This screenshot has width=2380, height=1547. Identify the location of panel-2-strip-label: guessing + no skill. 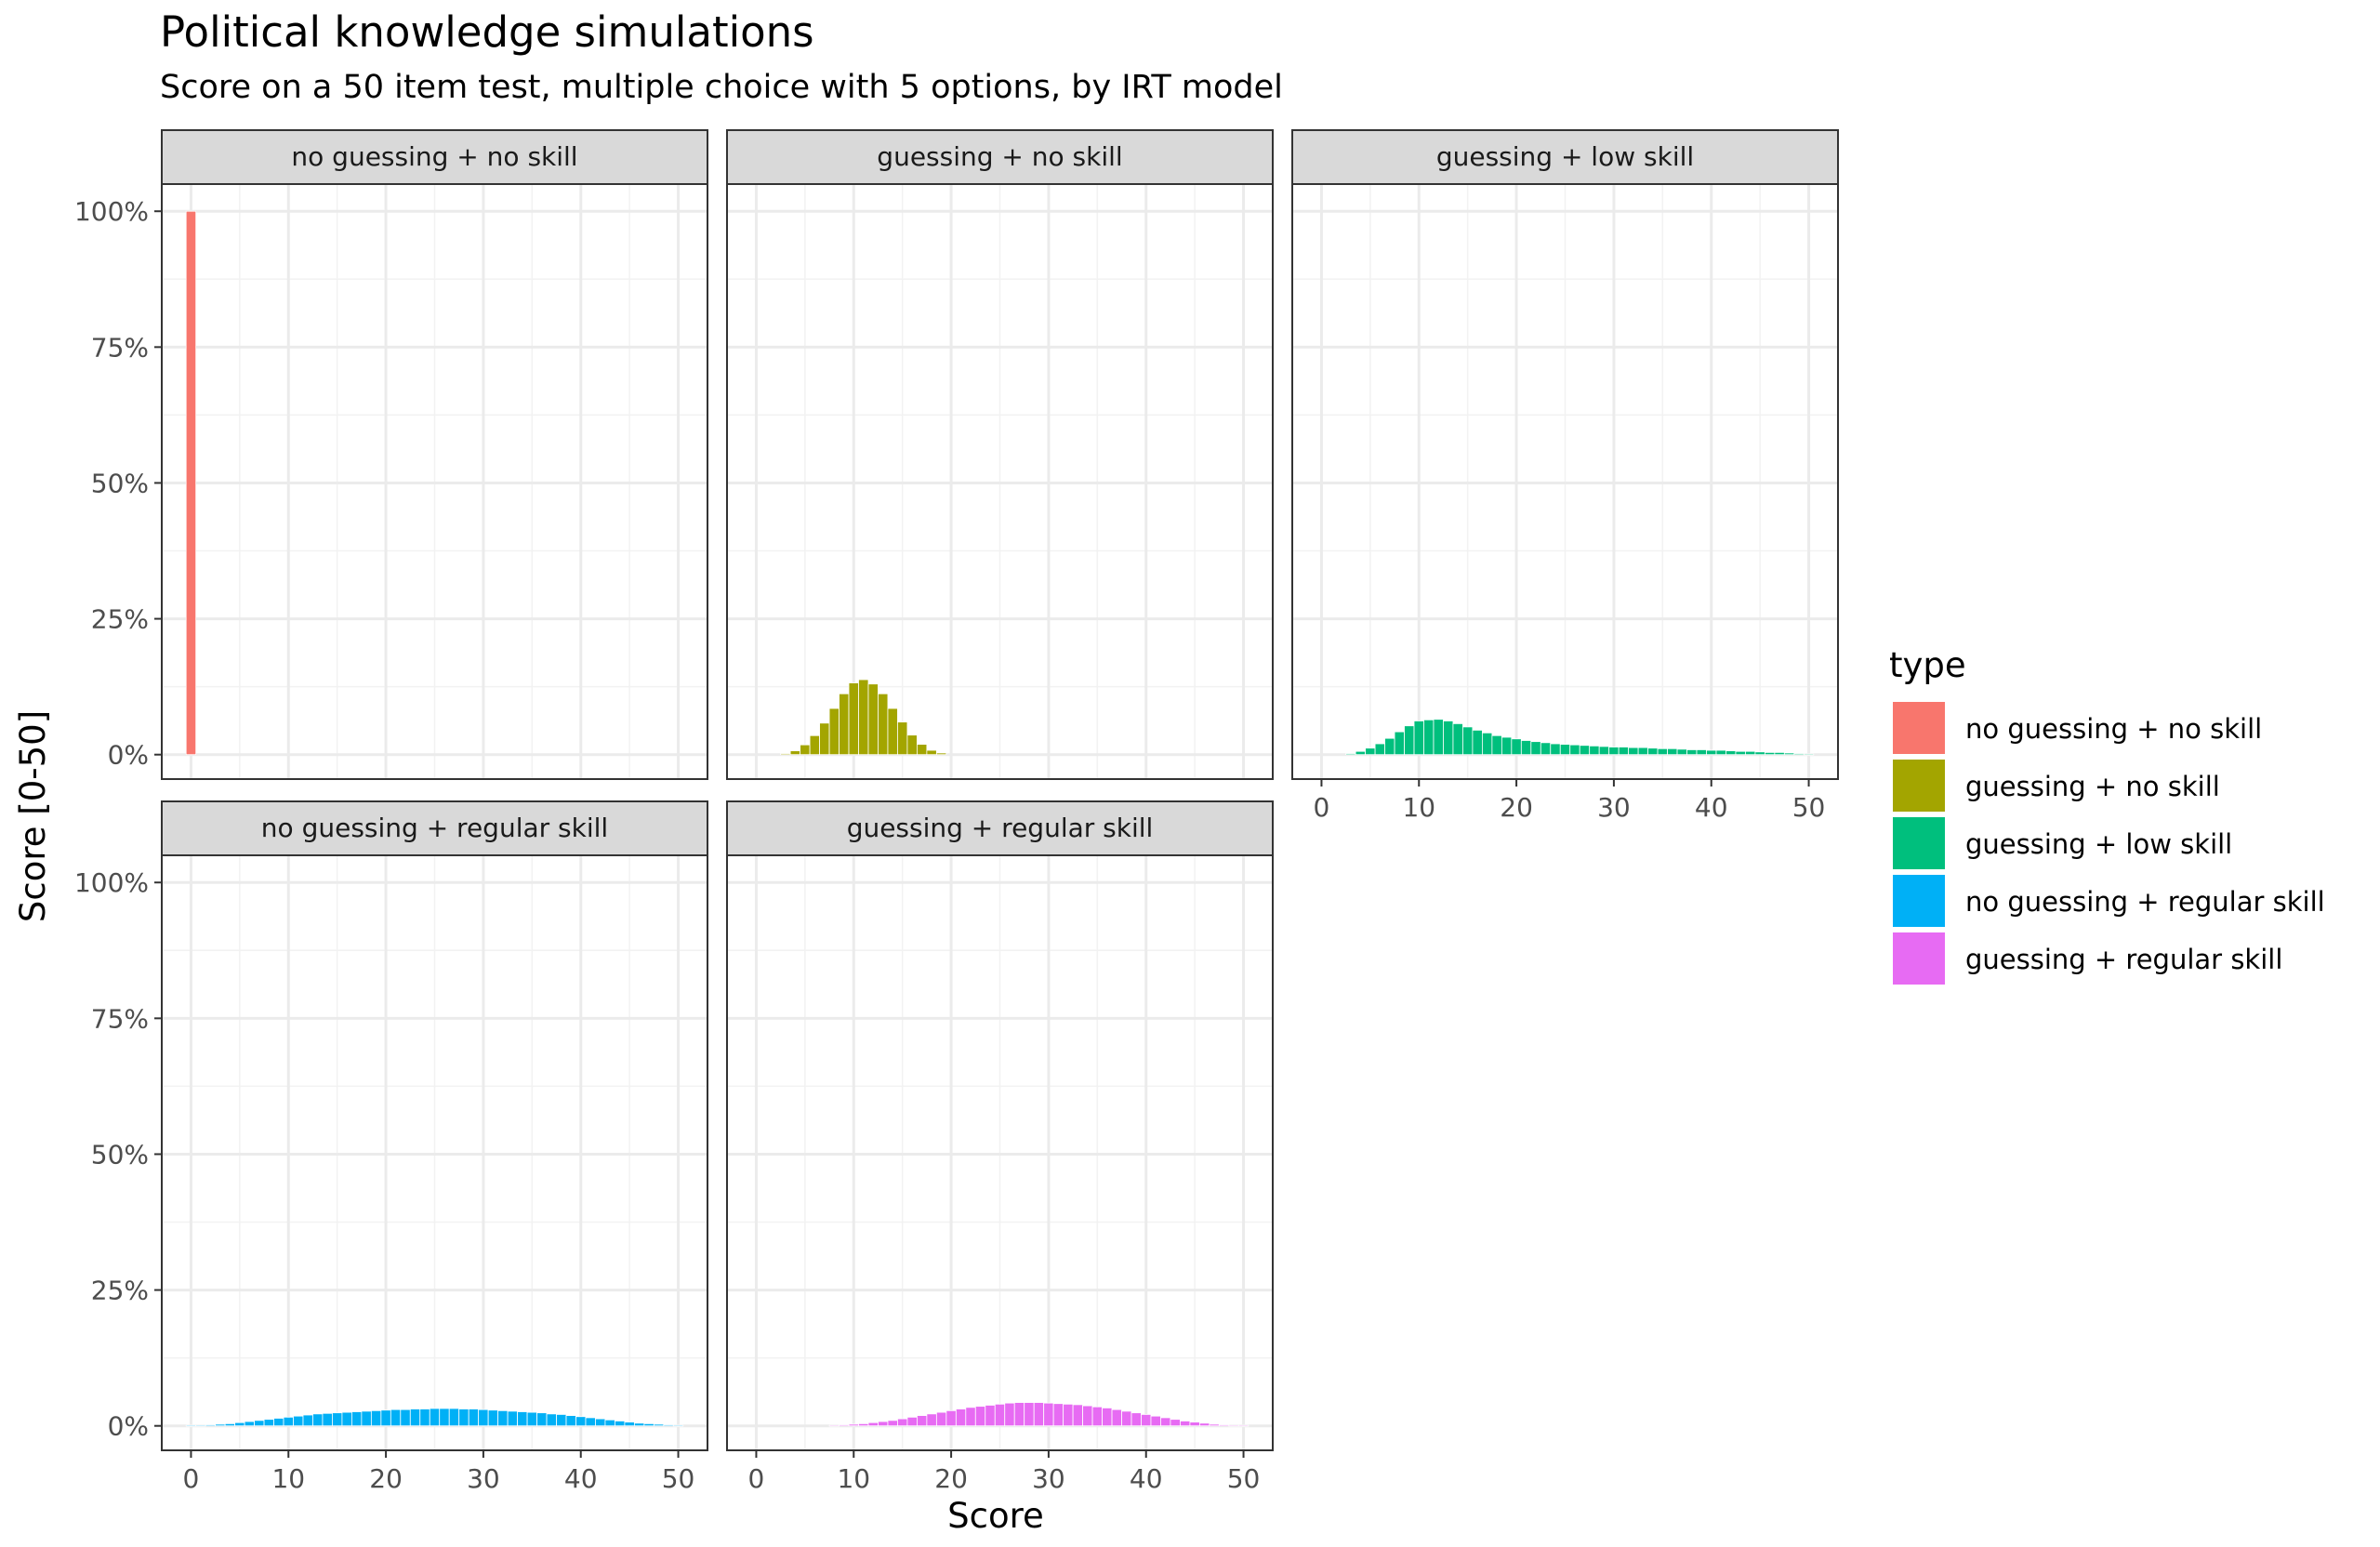
(999, 156).